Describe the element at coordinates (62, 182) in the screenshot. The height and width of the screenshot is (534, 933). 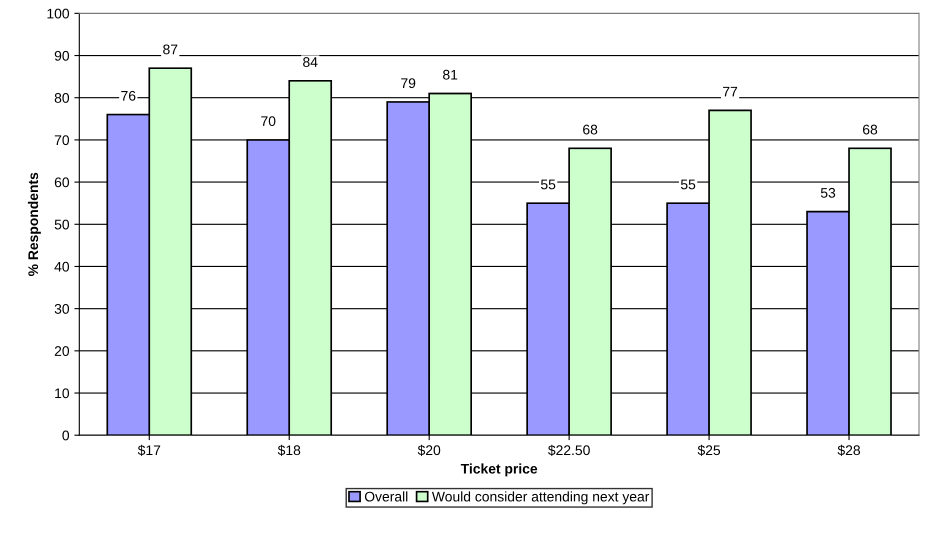
I see `y-tick-label: 60` at that location.